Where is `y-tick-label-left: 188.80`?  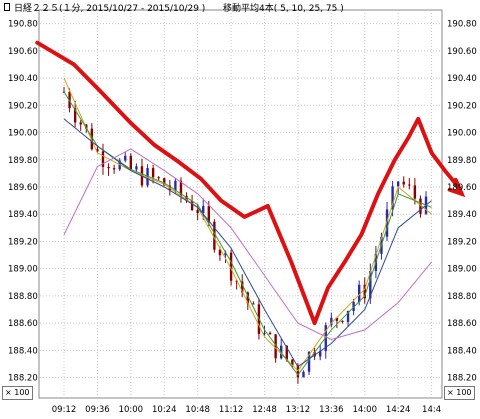
y-tick-label-left: 188.80 is located at coordinates (23, 297).